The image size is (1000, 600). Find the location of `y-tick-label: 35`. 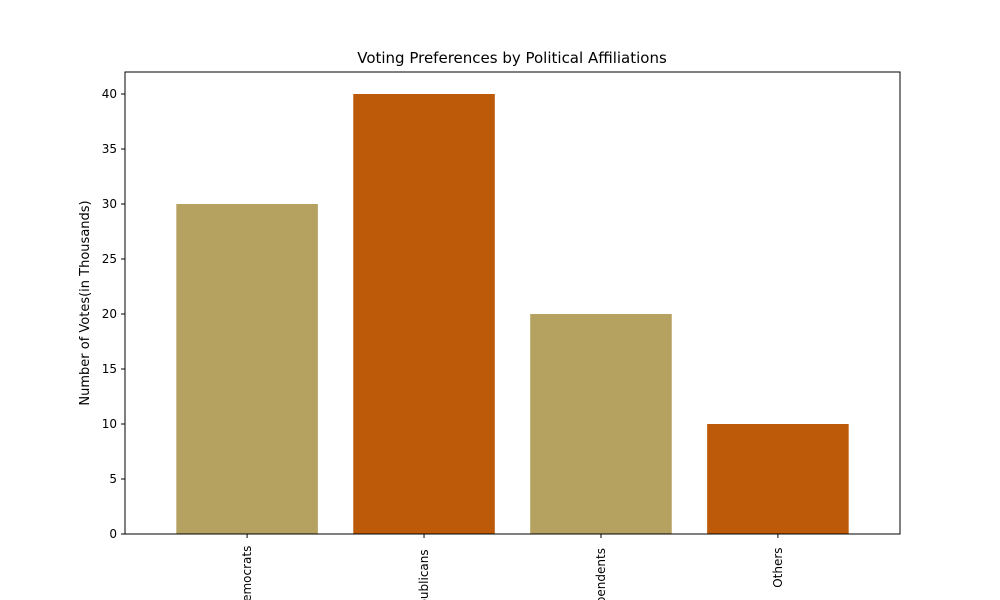

y-tick-label: 35 is located at coordinates (109, 149).